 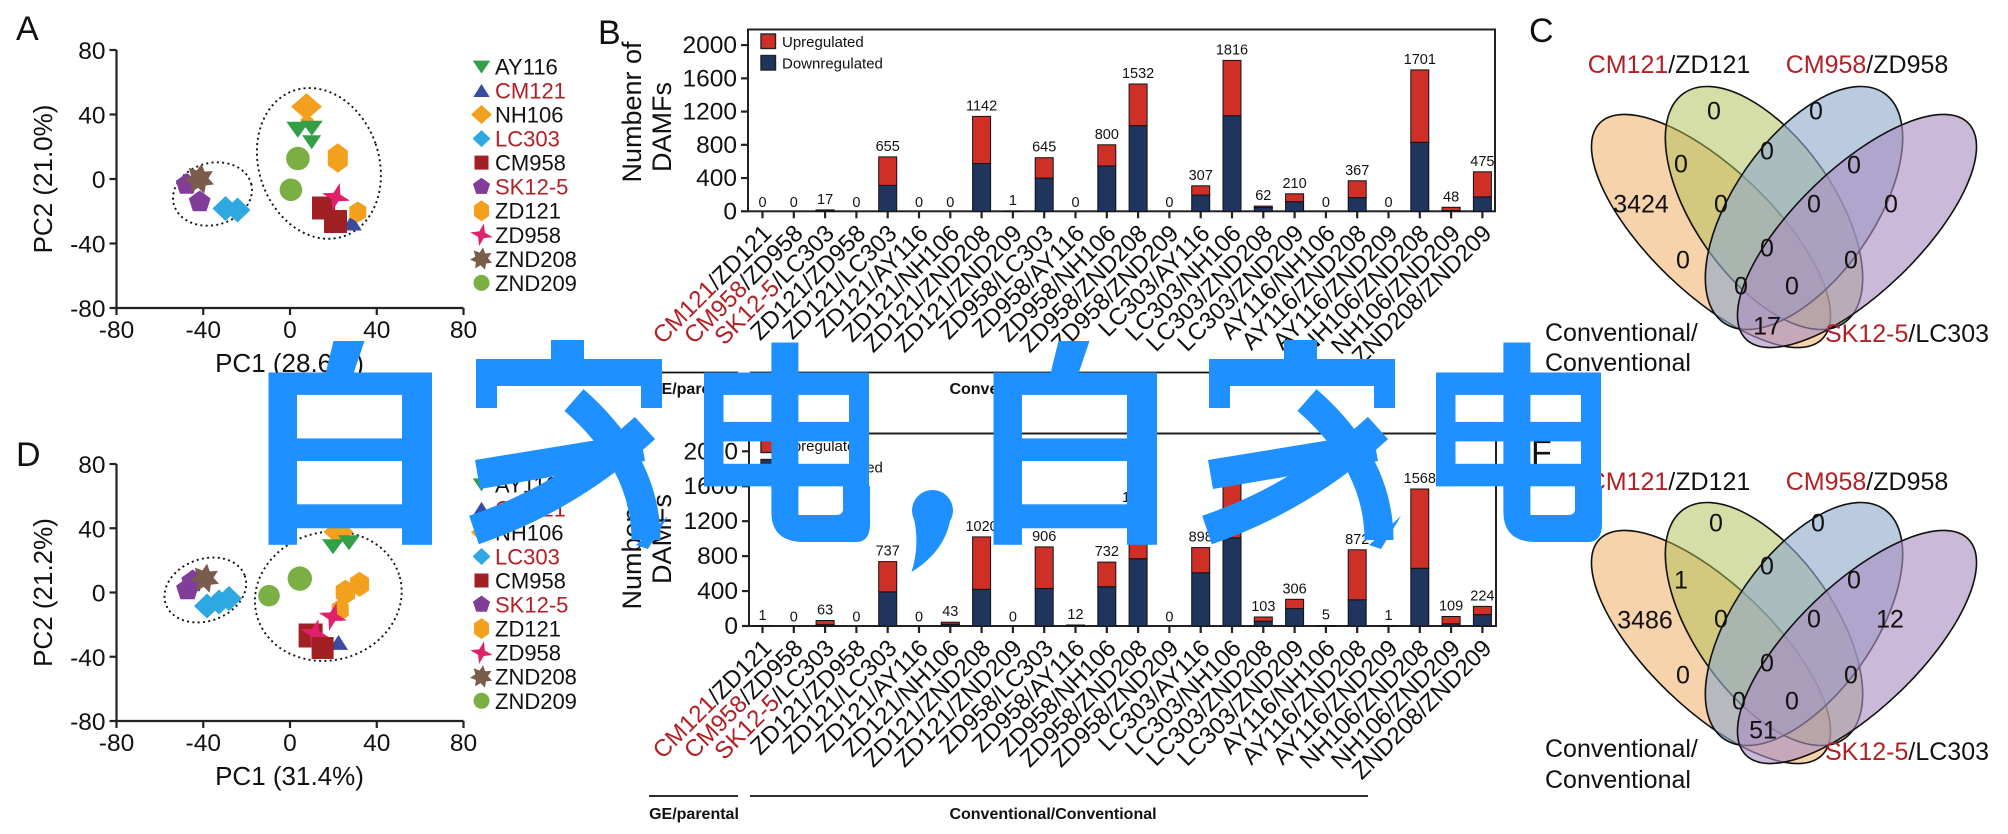 What do you see at coordinates (1201, 538) in the screenshot?
I see `svg-text: 898` at bounding box center [1201, 538].